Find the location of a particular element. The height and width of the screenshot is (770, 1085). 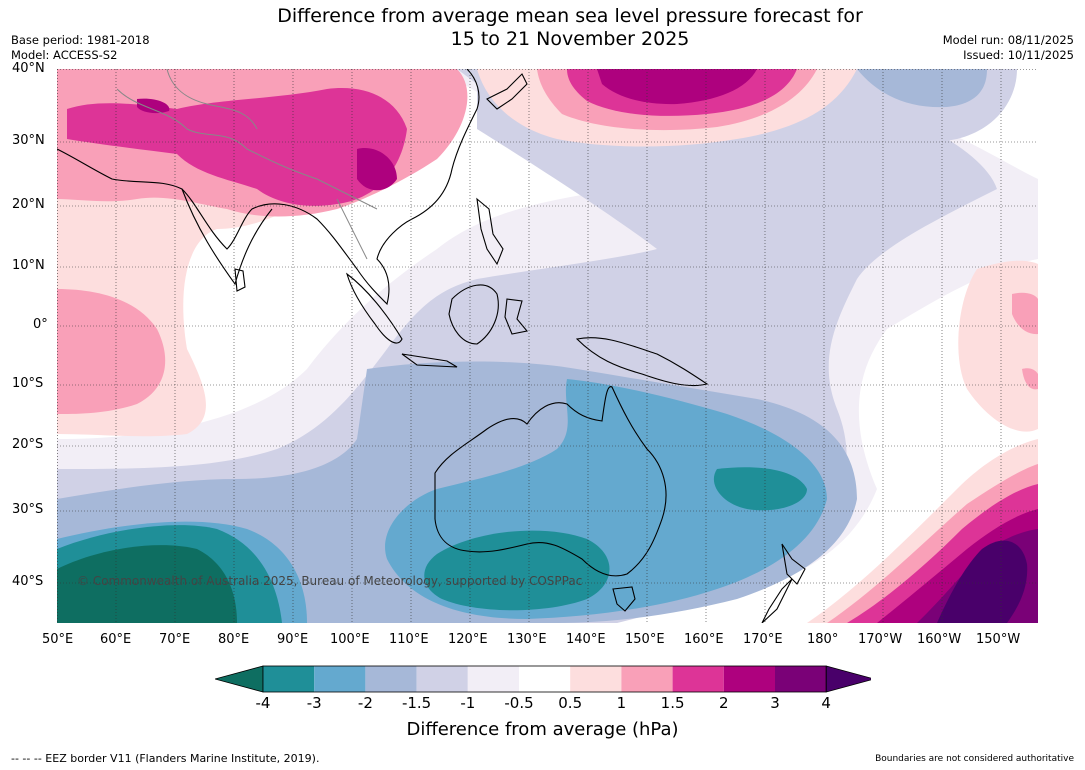

anomaly-band-plus-2-asia is located at coordinates (267, 144).